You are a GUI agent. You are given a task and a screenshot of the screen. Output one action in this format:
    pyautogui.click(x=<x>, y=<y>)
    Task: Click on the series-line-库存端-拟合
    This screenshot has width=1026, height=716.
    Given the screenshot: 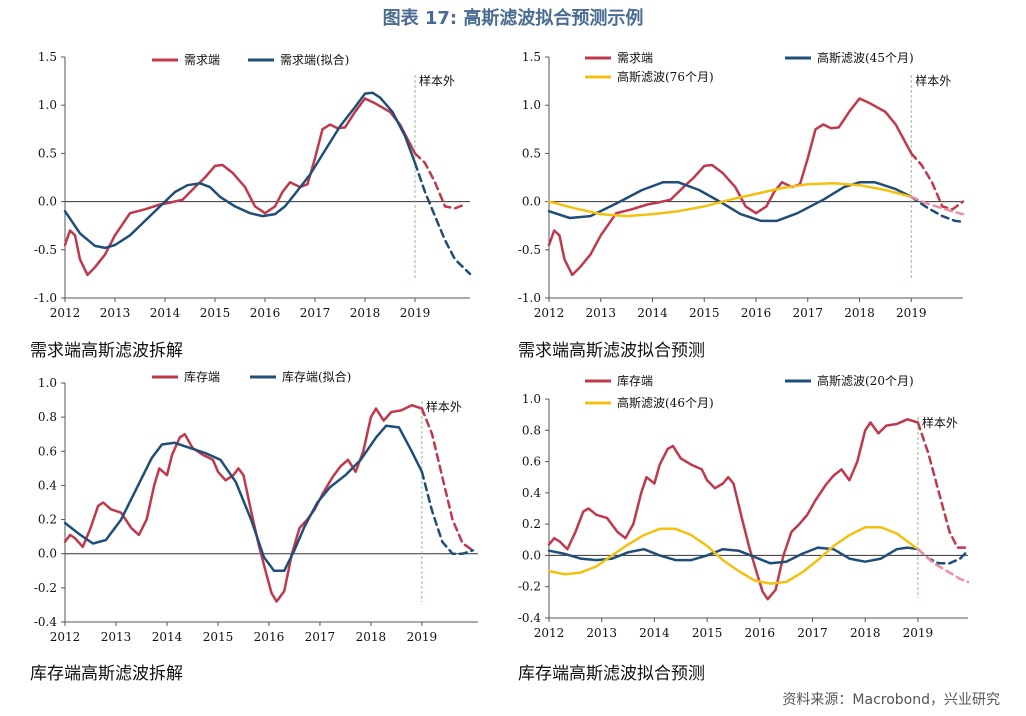 What is the action you would take?
    pyautogui.click(x=243, y=498)
    